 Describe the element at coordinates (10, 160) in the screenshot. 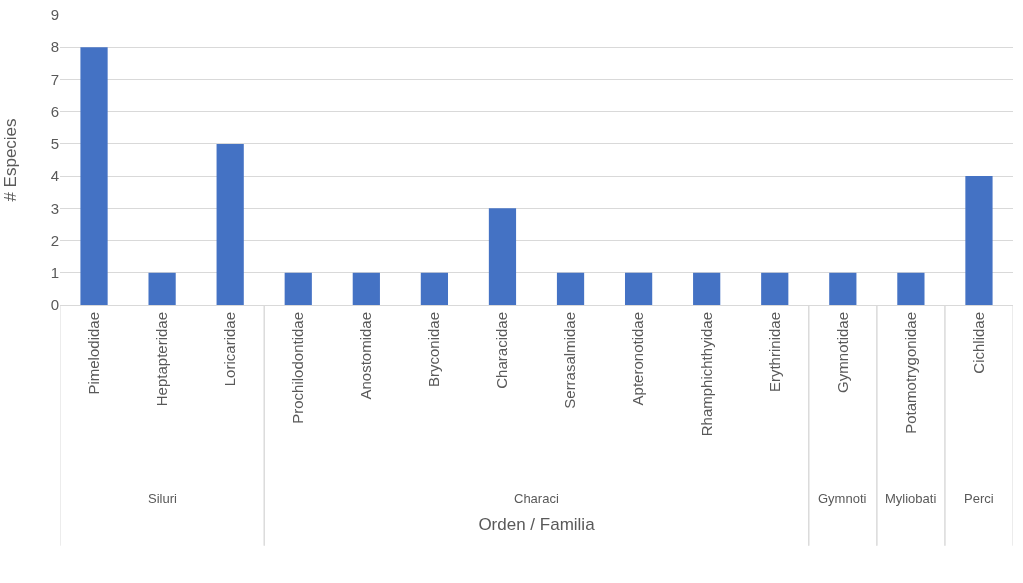

I see `y-axis-title: # Especies` at that location.